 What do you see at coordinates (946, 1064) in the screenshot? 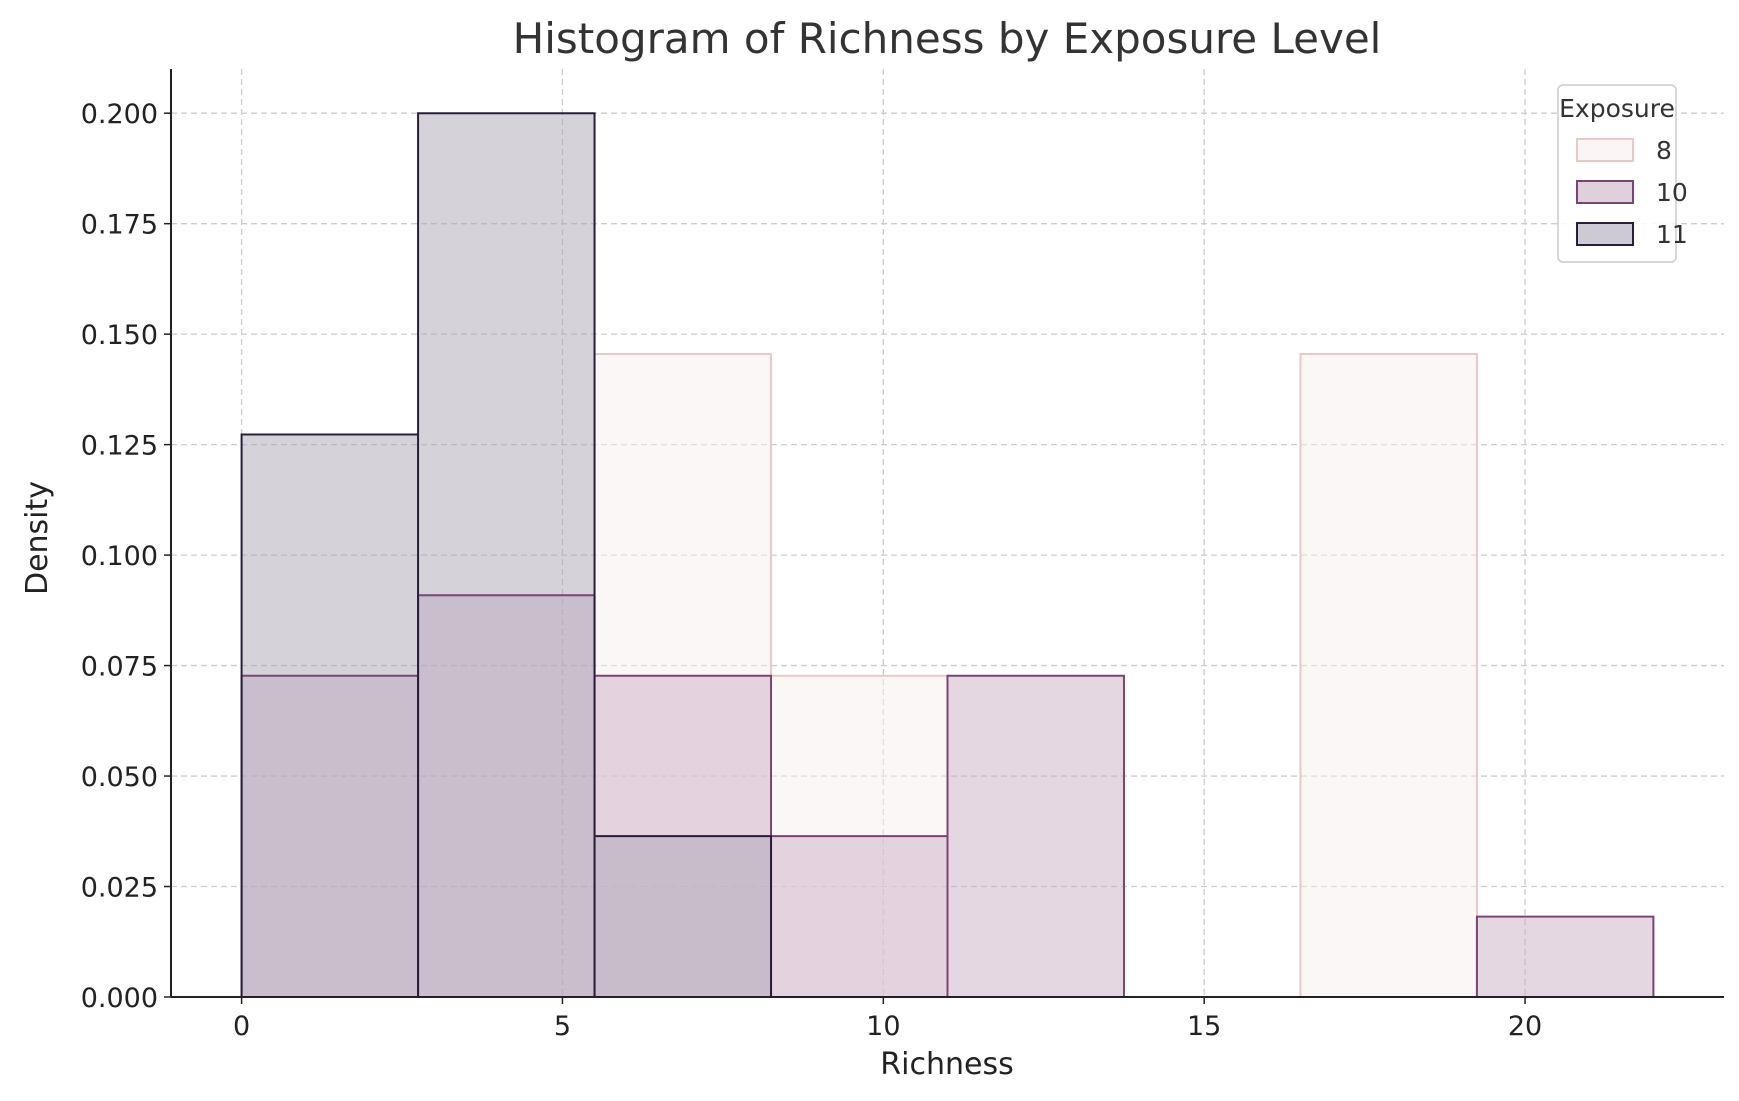
I see `x-axis-label: Richness` at bounding box center [946, 1064].